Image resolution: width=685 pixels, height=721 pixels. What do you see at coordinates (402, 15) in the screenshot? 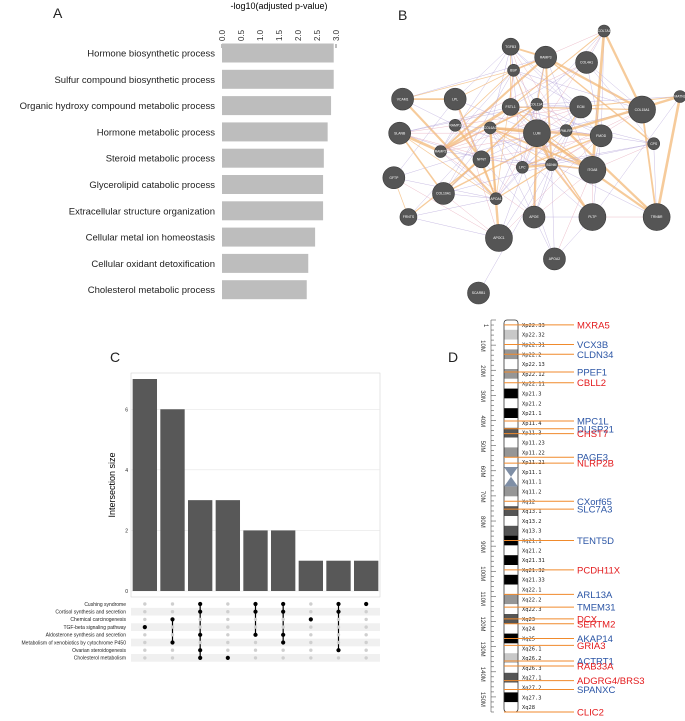
I see `panel-b-letter: B` at bounding box center [402, 15].